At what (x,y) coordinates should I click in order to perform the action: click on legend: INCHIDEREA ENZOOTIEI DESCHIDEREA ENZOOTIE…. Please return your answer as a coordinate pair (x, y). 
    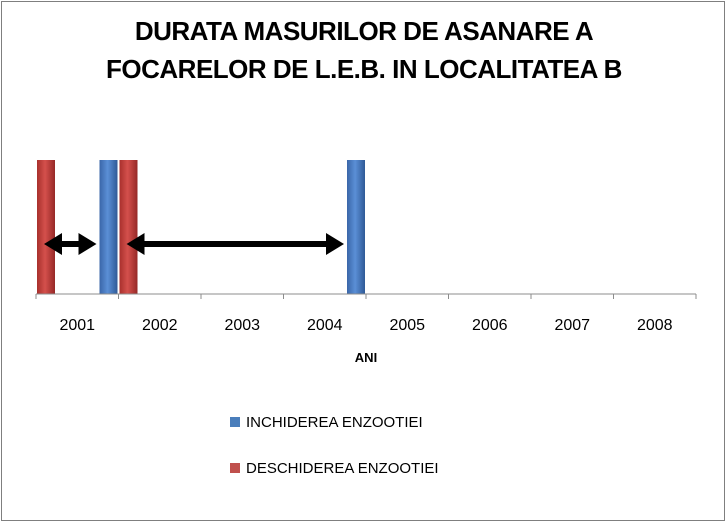
    Looking at the image, I should click on (334, 445).